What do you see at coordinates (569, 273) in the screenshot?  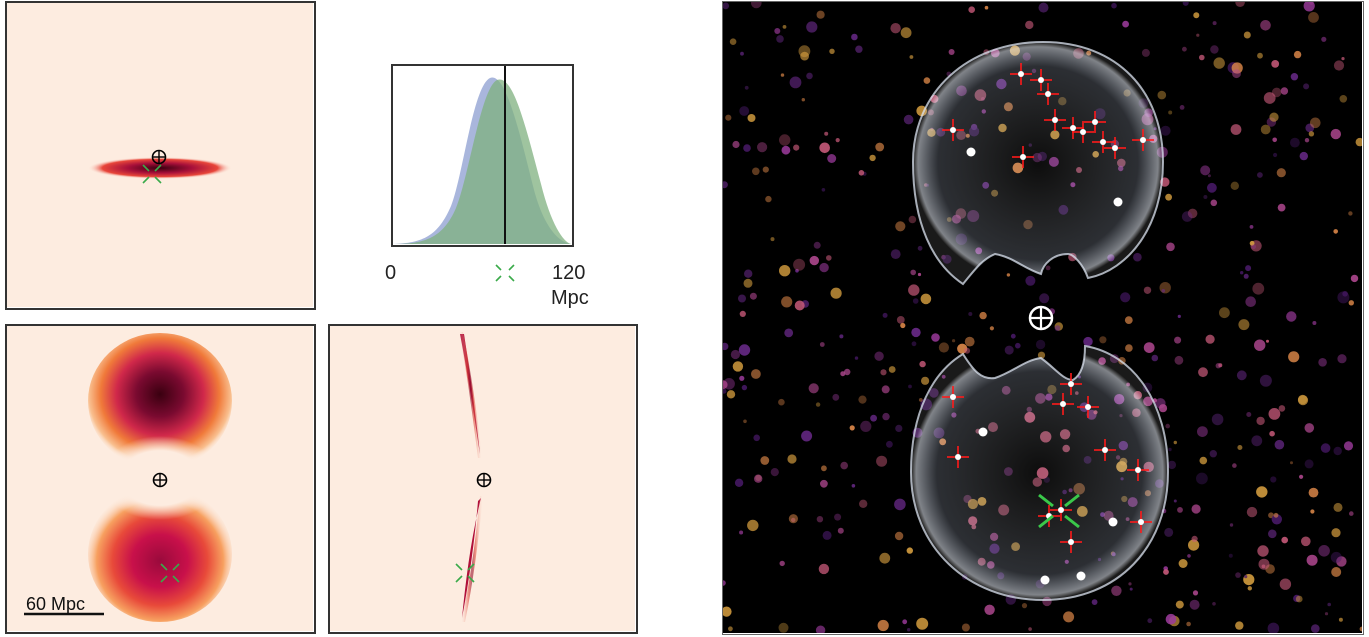 I see `histogram-xmax-label: 120` at bounding box center [569, 273].